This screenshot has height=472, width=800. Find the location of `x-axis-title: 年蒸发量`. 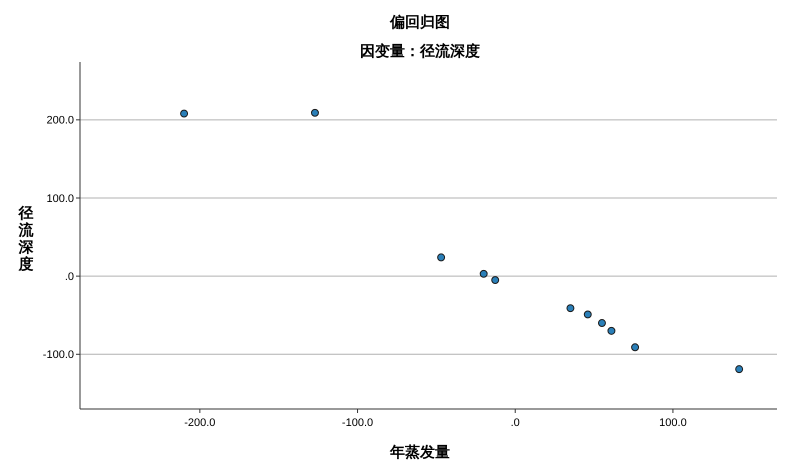

x-axis-title: 年蒸发量 is located at coordinates (419, 452).